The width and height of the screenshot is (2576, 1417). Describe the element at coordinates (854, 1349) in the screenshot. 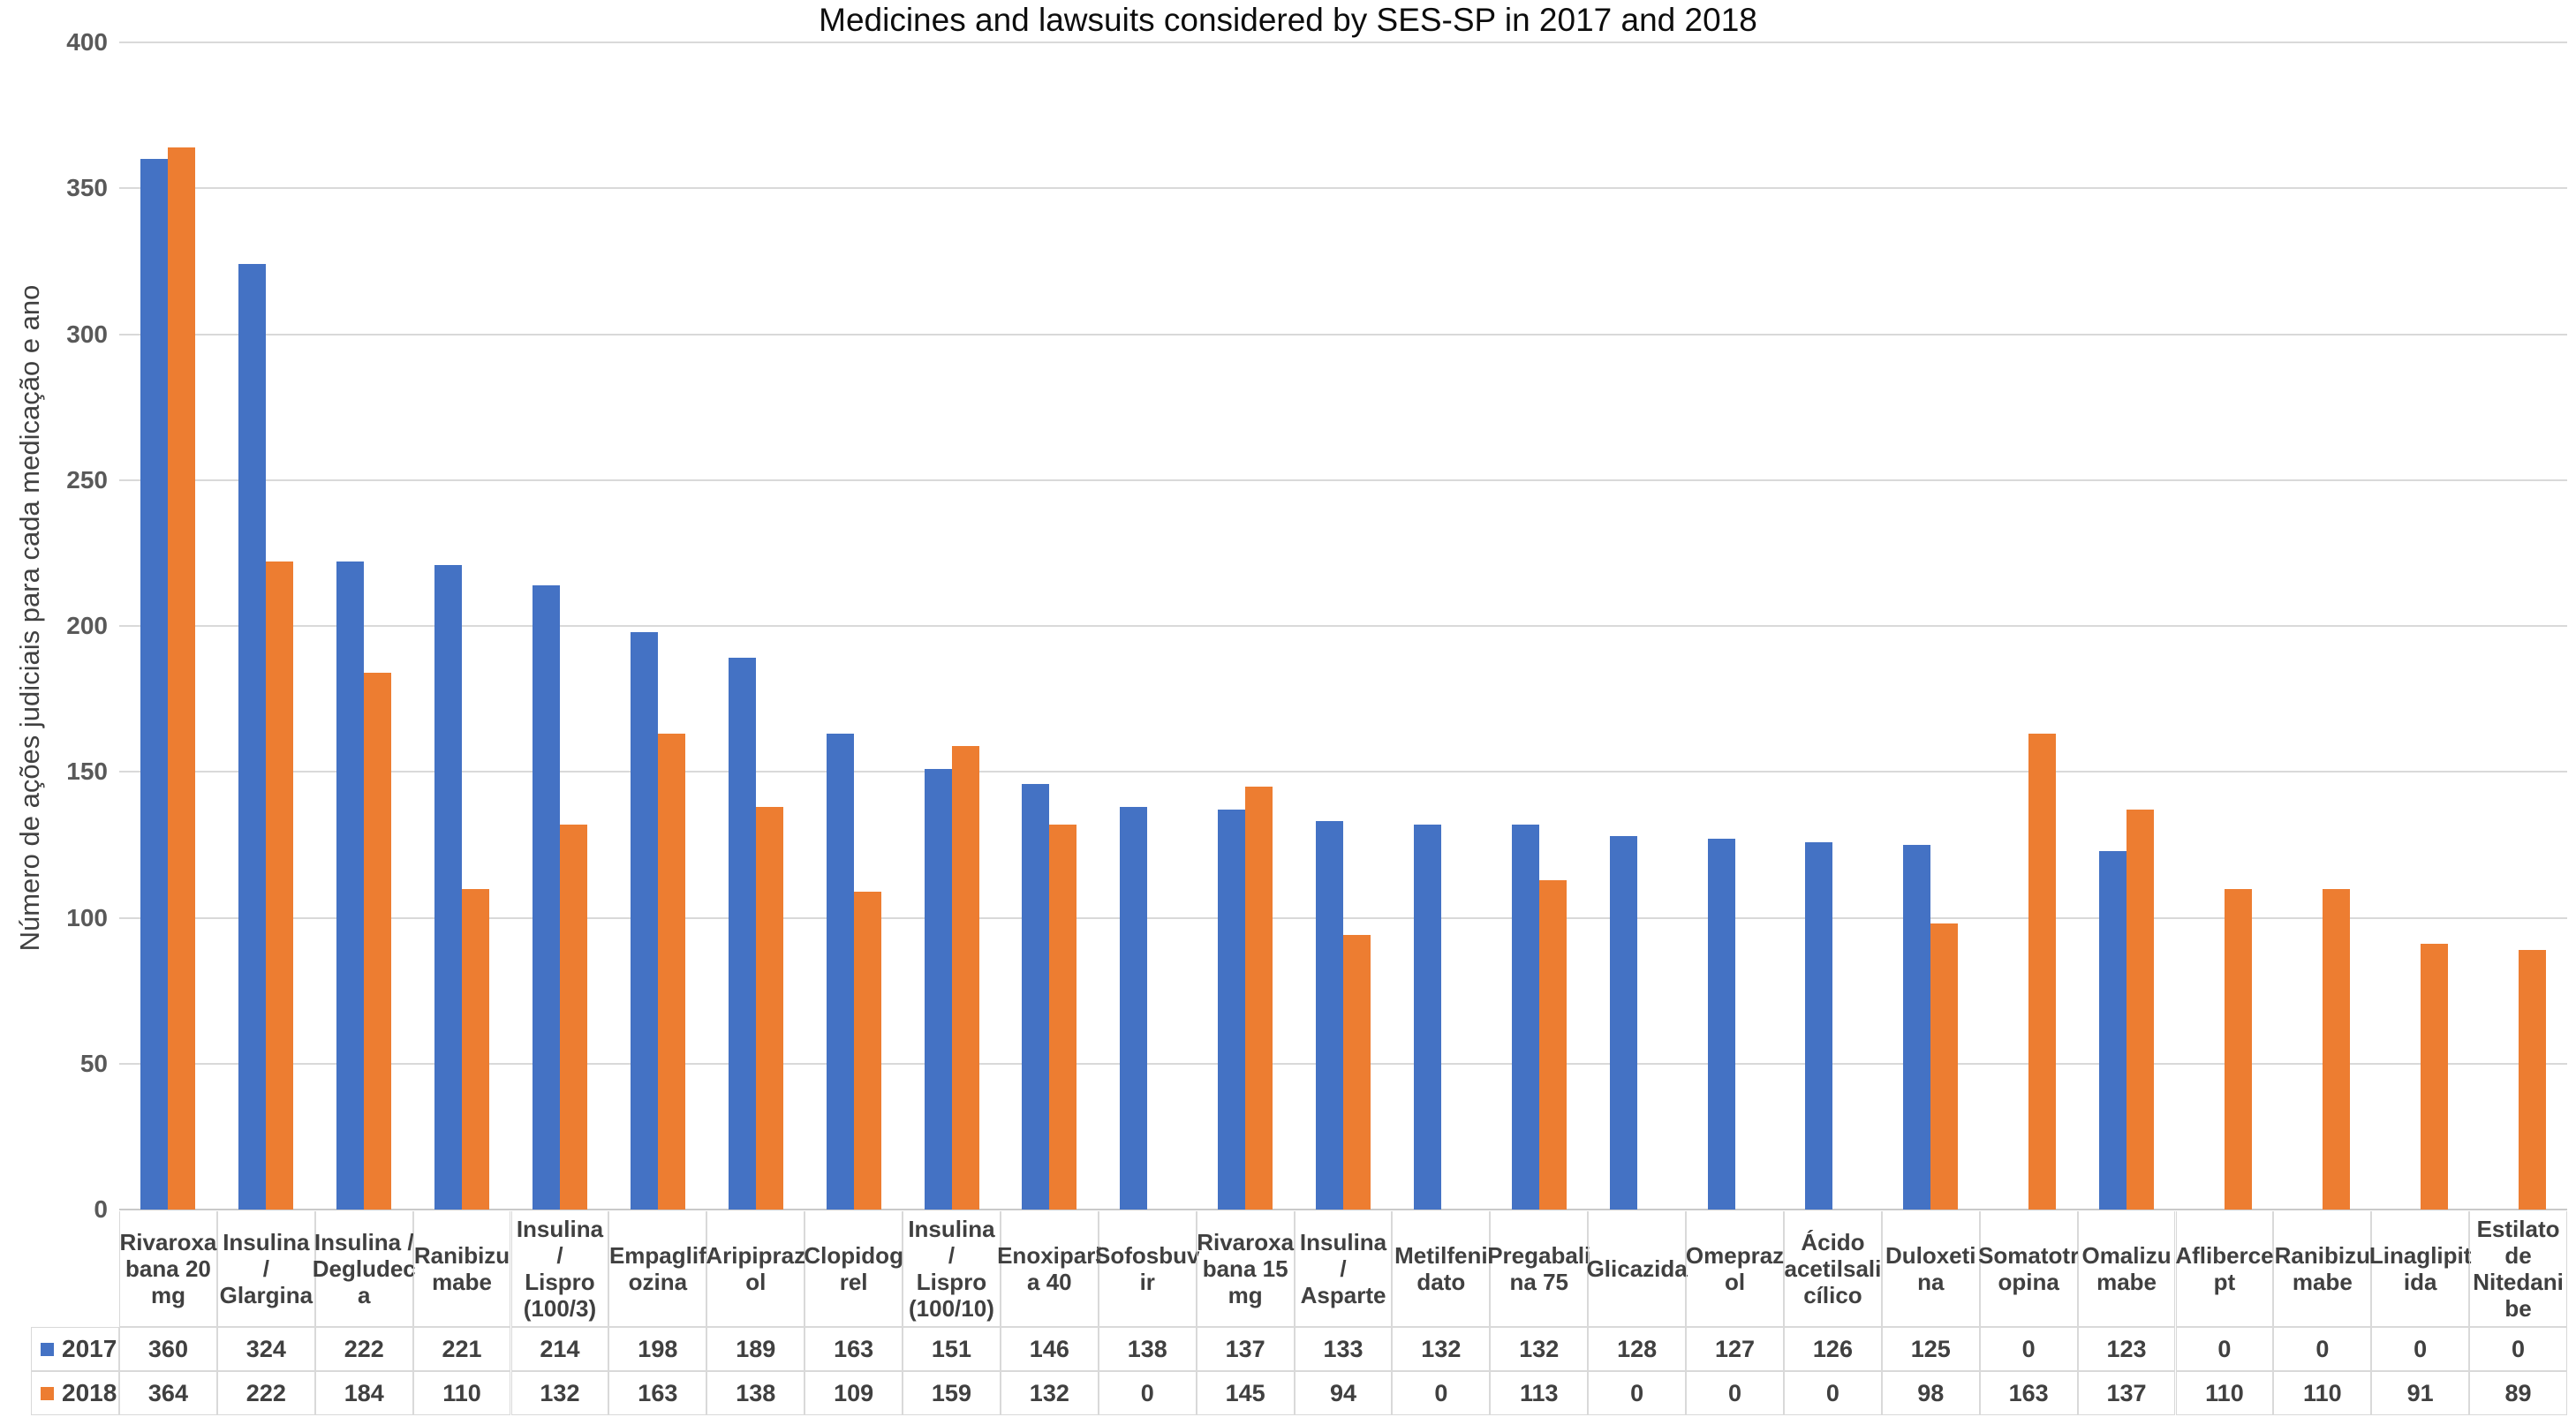

I see `value-cell-2017: 163` at that location.